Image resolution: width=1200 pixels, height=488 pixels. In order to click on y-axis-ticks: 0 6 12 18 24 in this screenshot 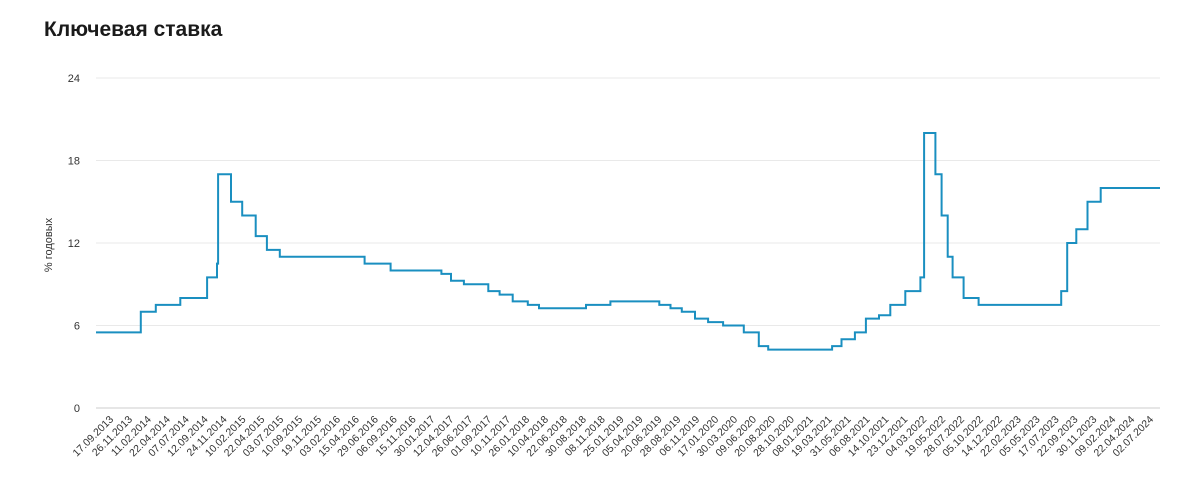, I will do `click(74, 244)`.